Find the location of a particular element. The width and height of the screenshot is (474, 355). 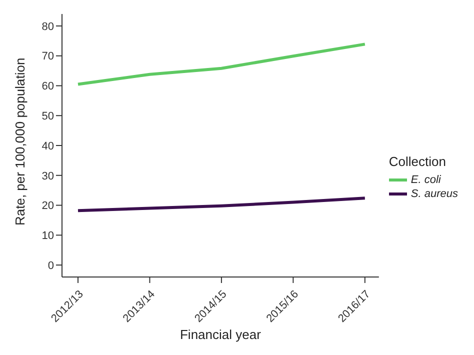

y-tick-label: 30 is located at coordinates (48, 176).